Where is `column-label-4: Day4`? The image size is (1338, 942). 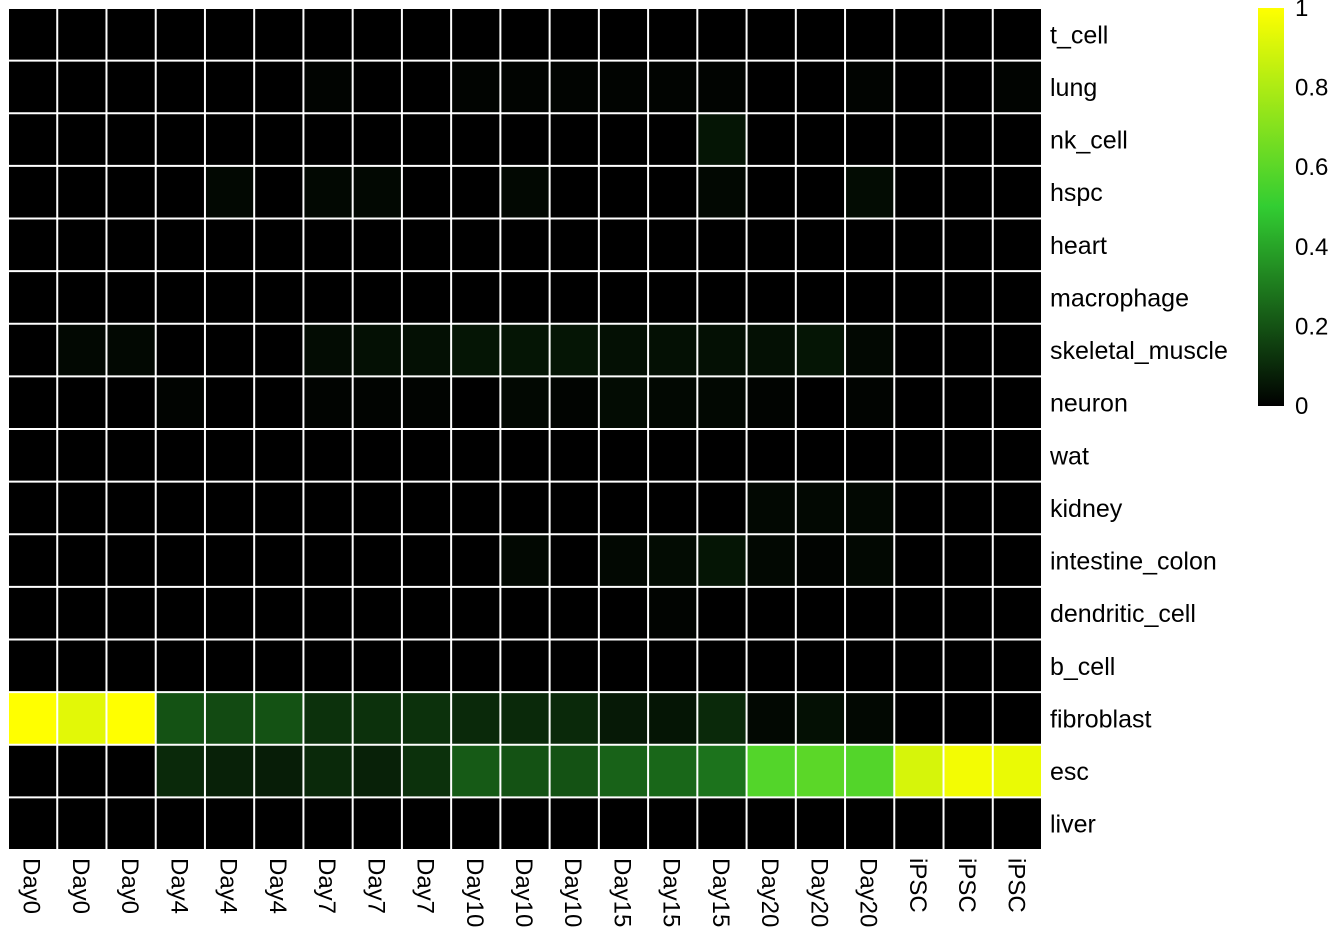
column-label-4: Day4 is located at coordinates (228, 886).